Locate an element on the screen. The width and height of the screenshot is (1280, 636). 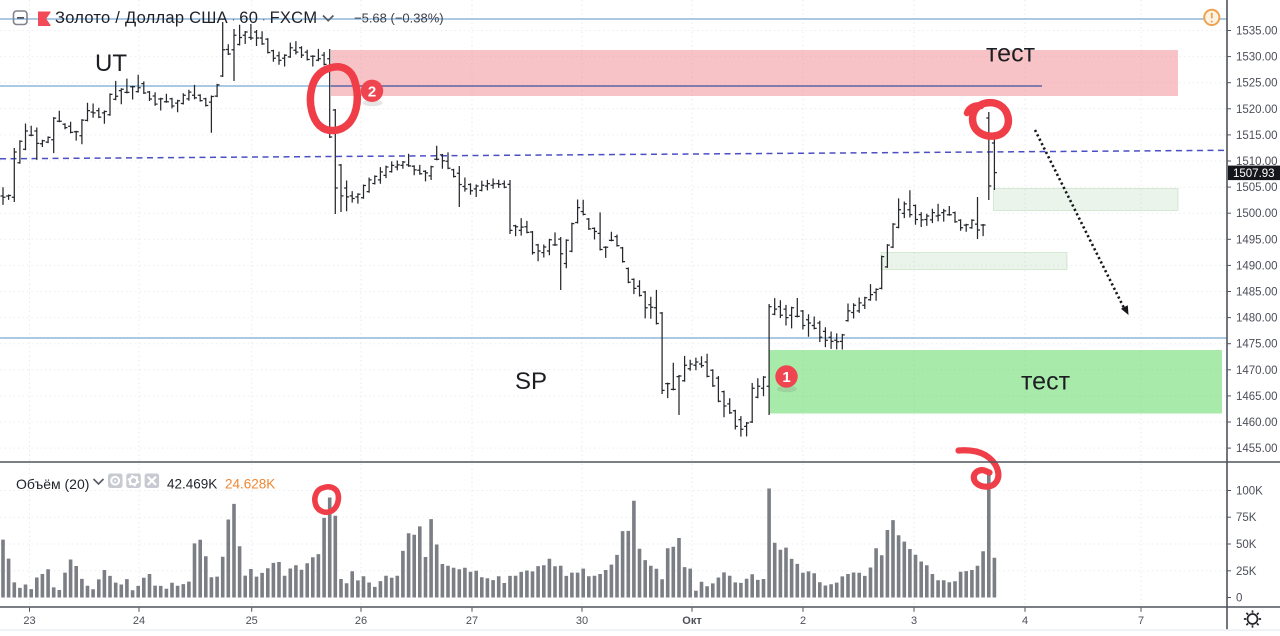
svg-text: 4 is located at coordinates (1025, 621).